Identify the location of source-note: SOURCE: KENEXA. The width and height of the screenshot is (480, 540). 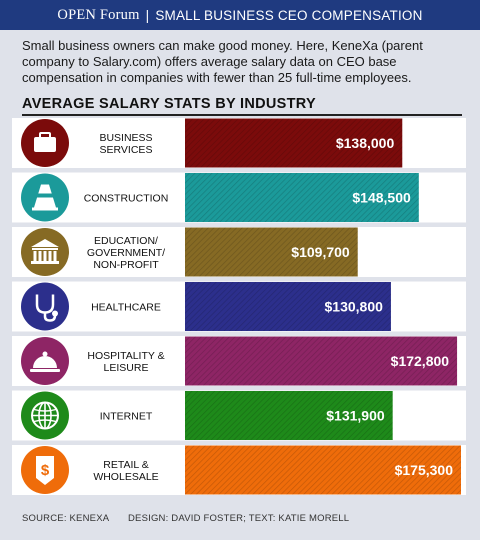
(66, 518).